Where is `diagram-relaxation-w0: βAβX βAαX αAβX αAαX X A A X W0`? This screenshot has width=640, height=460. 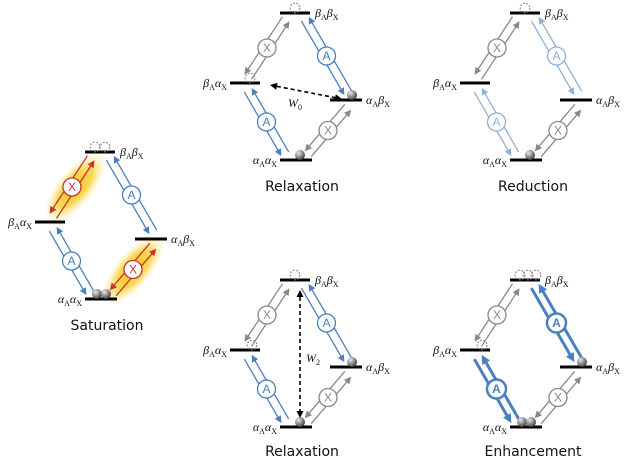
diagram-relaxation-w0: βAβX βAαX αAβX αAαX X A A X W0 is located at coordinates (296, 85).